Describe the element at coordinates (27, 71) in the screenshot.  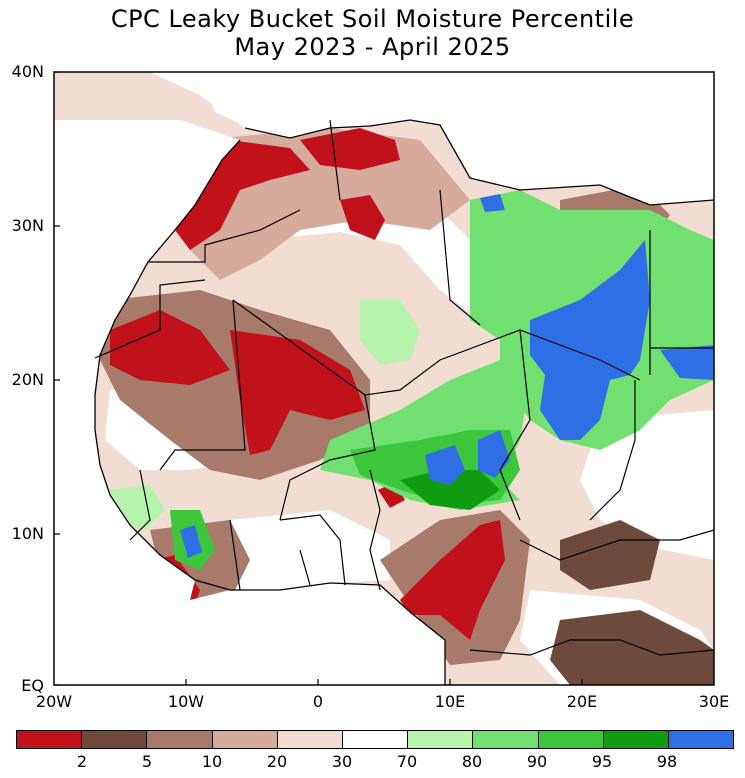
I see `lat-label-40n: 40N` at that location.